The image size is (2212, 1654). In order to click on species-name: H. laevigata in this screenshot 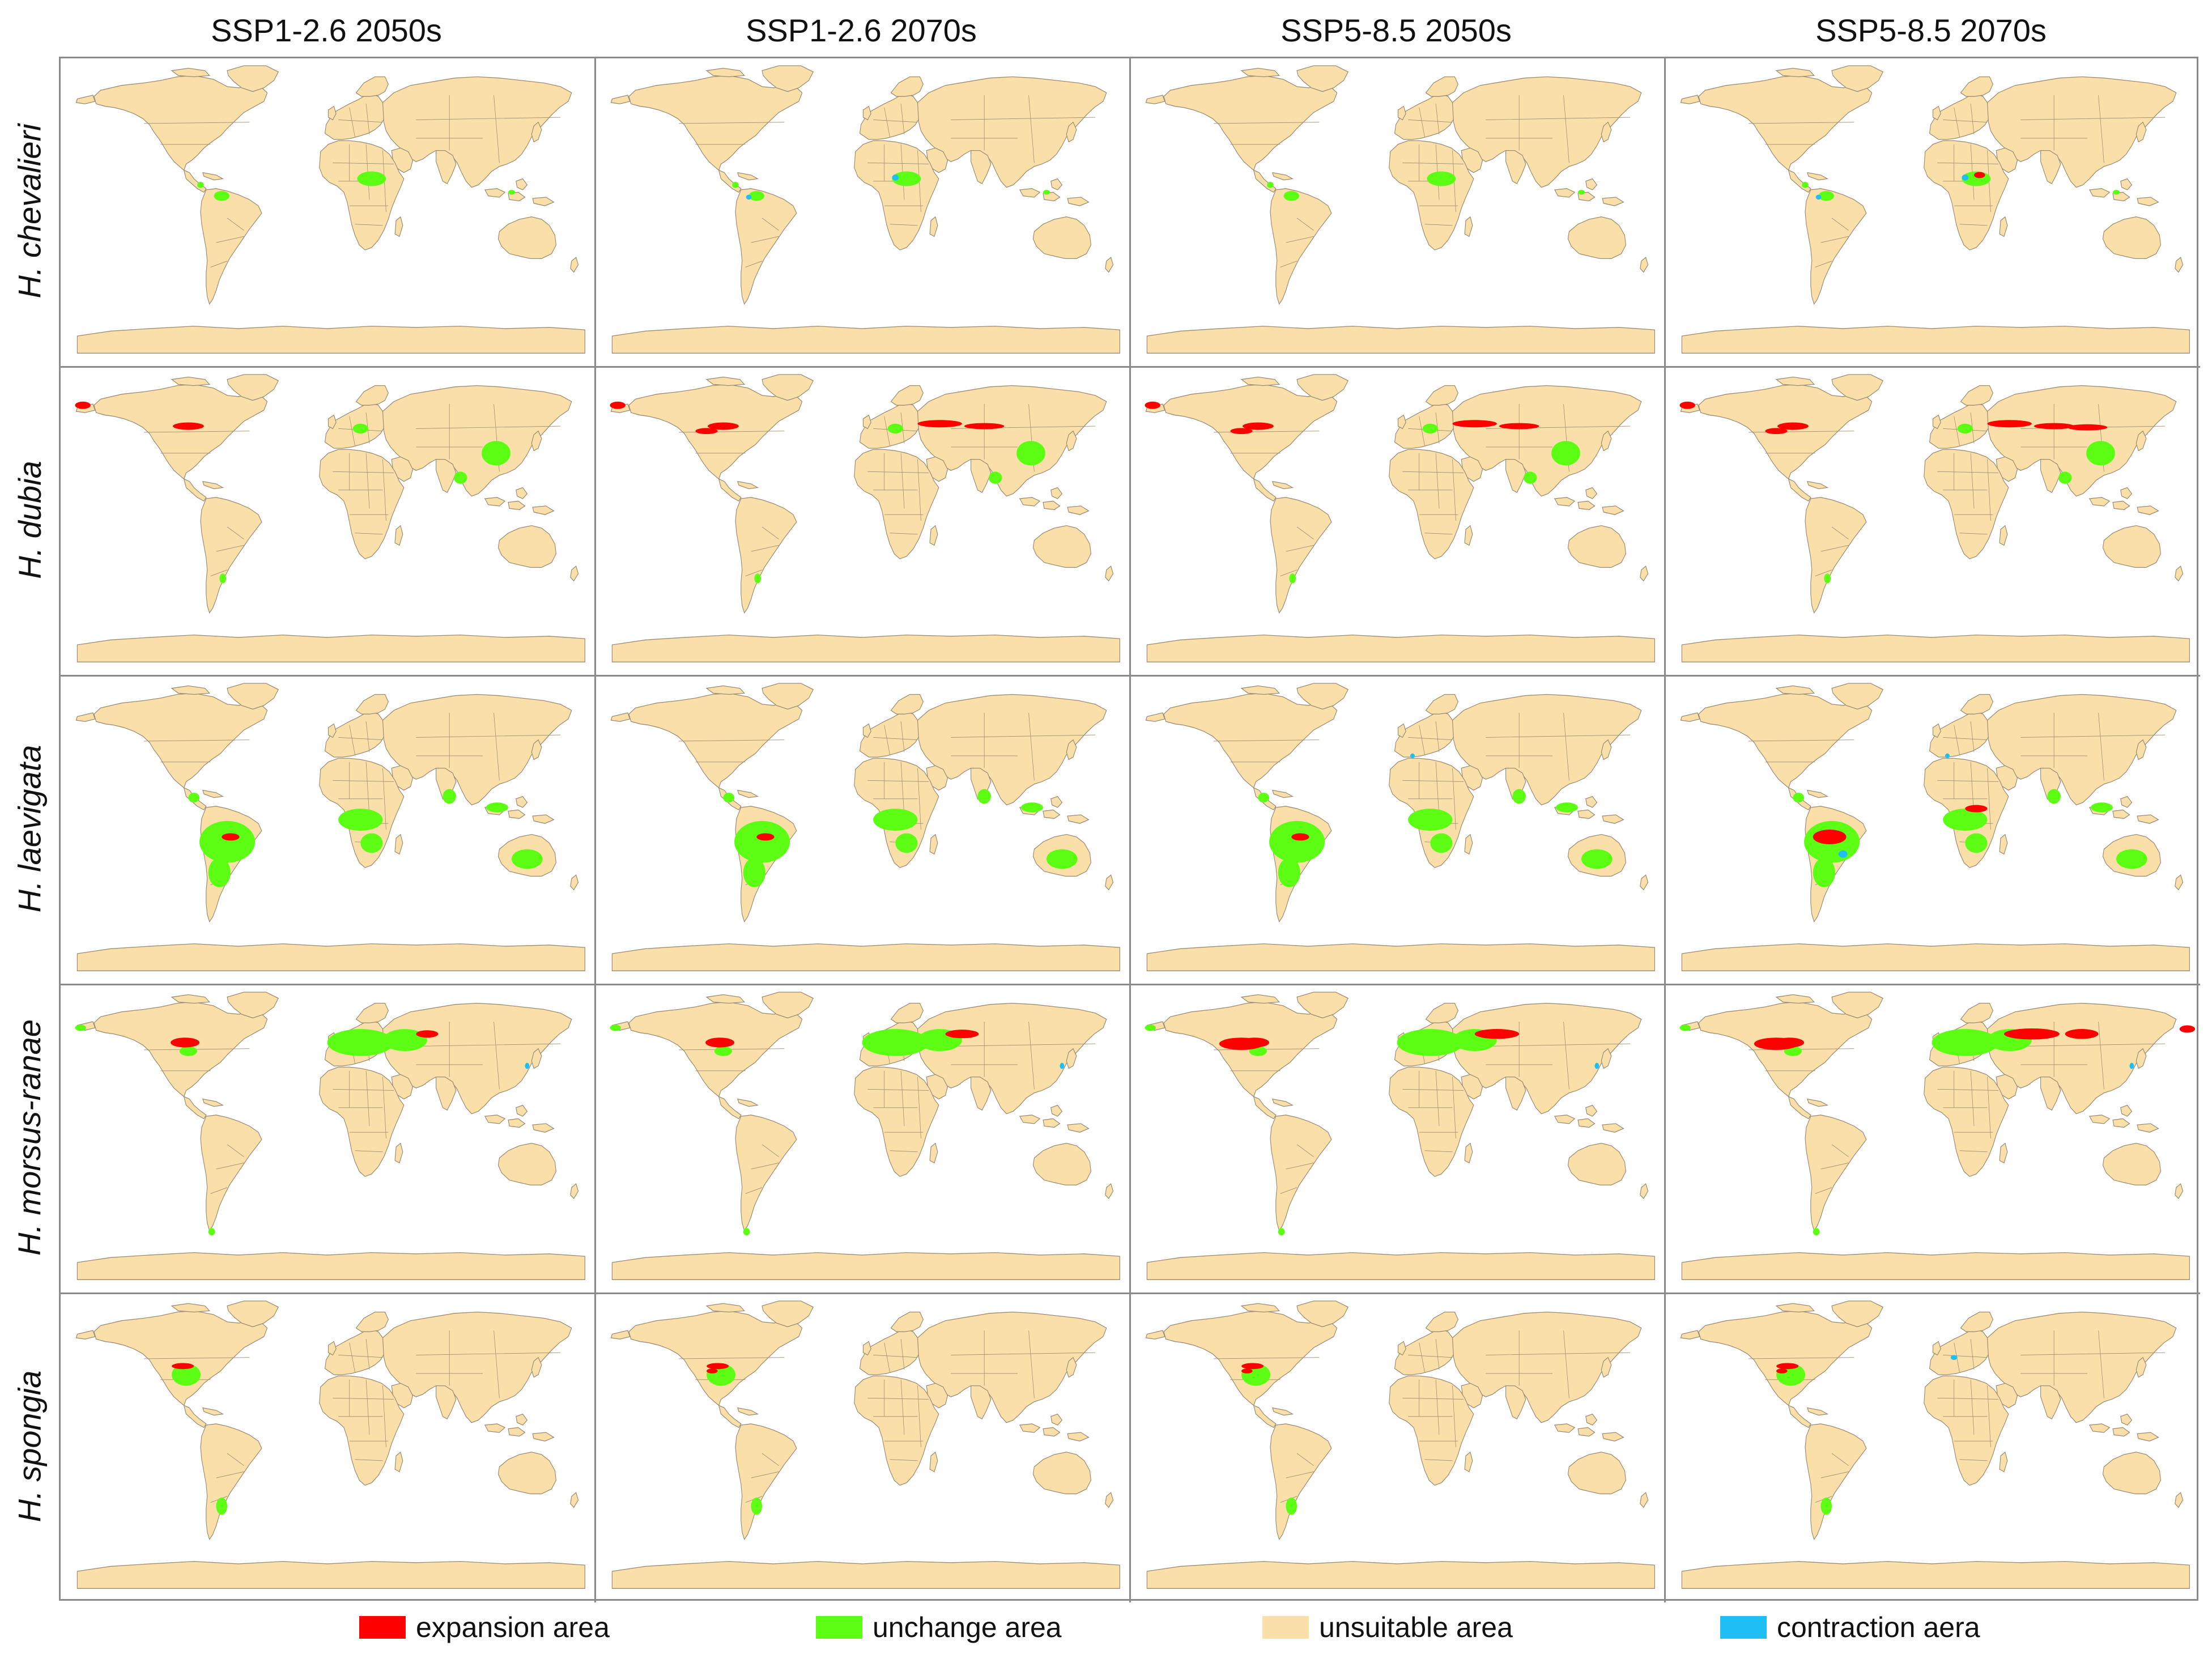, I will do `click(29, 829)`.